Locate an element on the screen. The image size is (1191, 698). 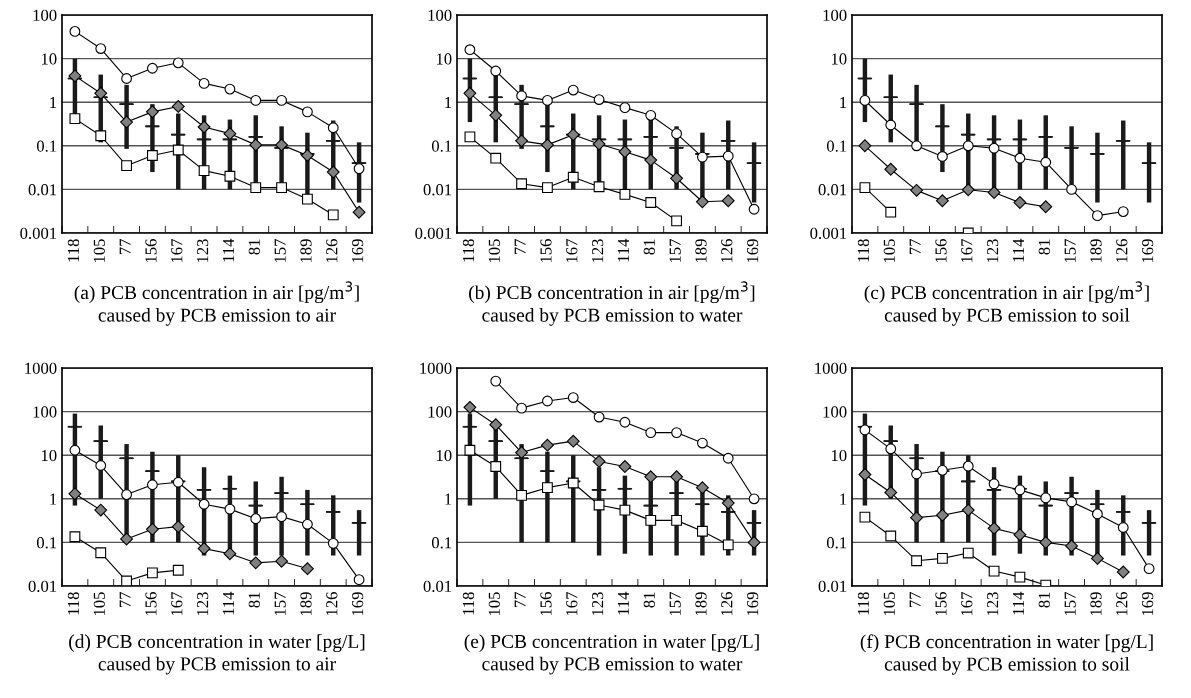
y-tick-label: 0.001 is located at coordinates (38, 233).